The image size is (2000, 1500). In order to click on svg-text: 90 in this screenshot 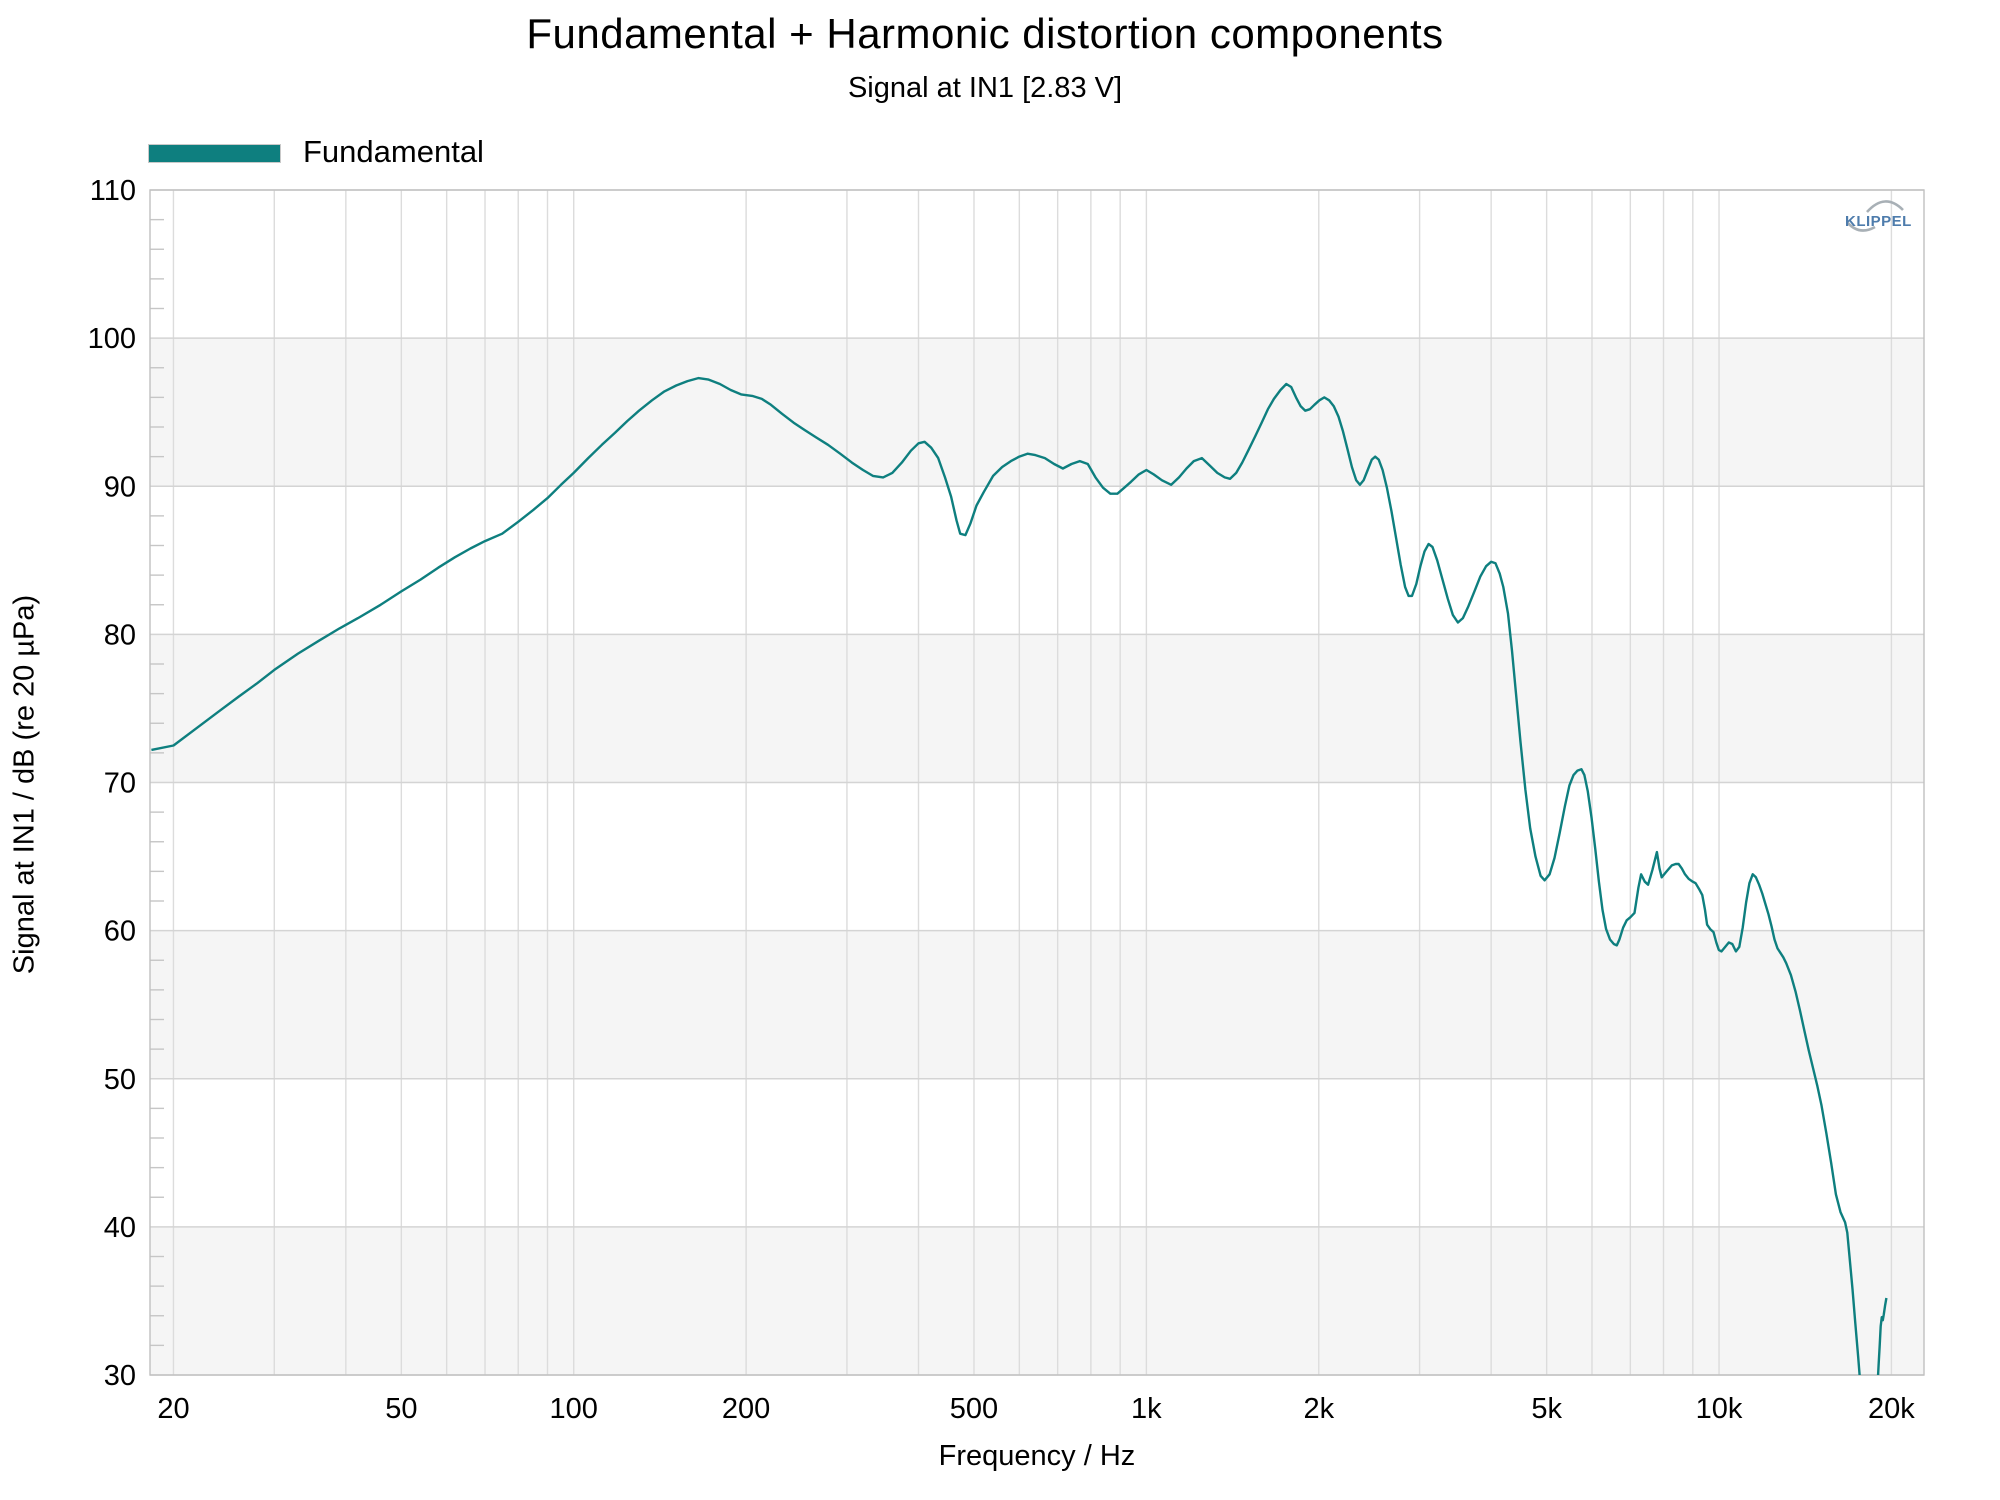, I will do `click(120, 487)`.